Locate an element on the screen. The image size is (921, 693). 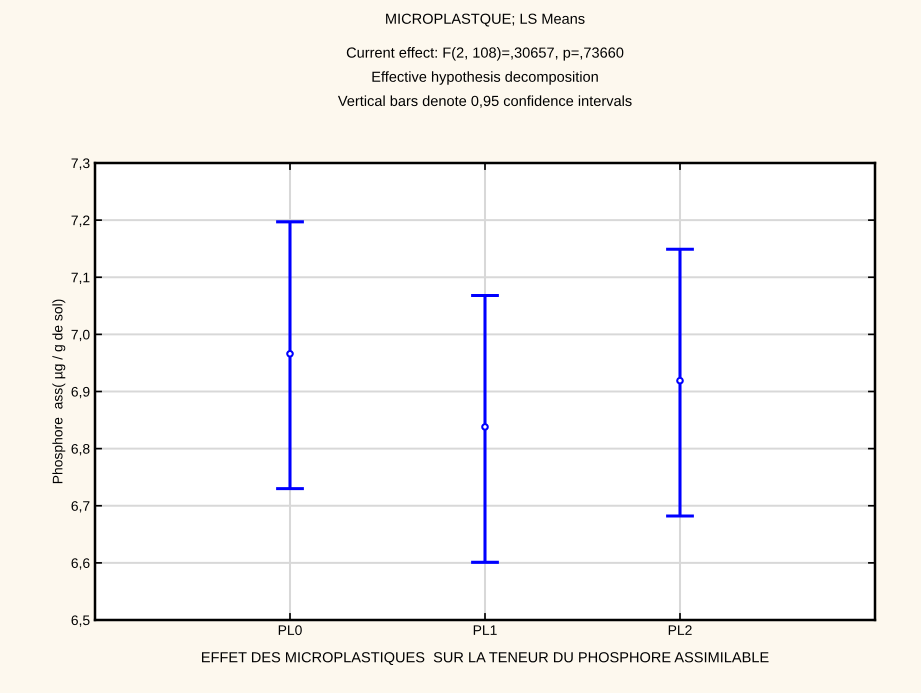
chart-title: MICROPLASTQUE; LS Means is located at coordinates (485, 20).